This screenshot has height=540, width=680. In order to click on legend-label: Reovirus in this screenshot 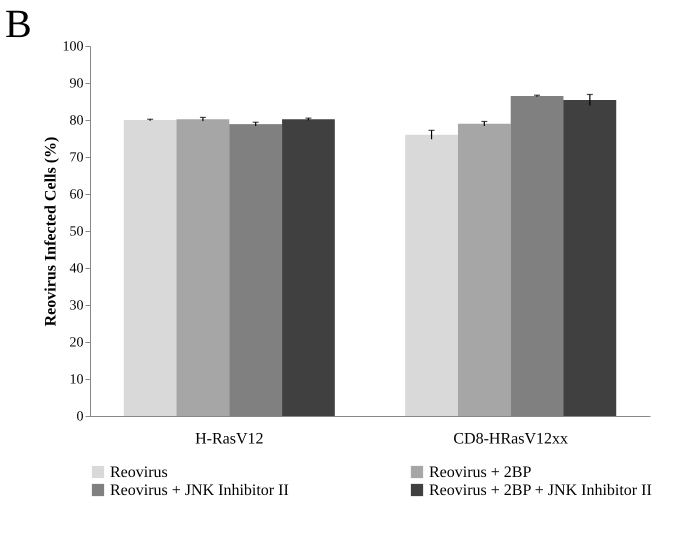, I will do `click(139, 472)`.